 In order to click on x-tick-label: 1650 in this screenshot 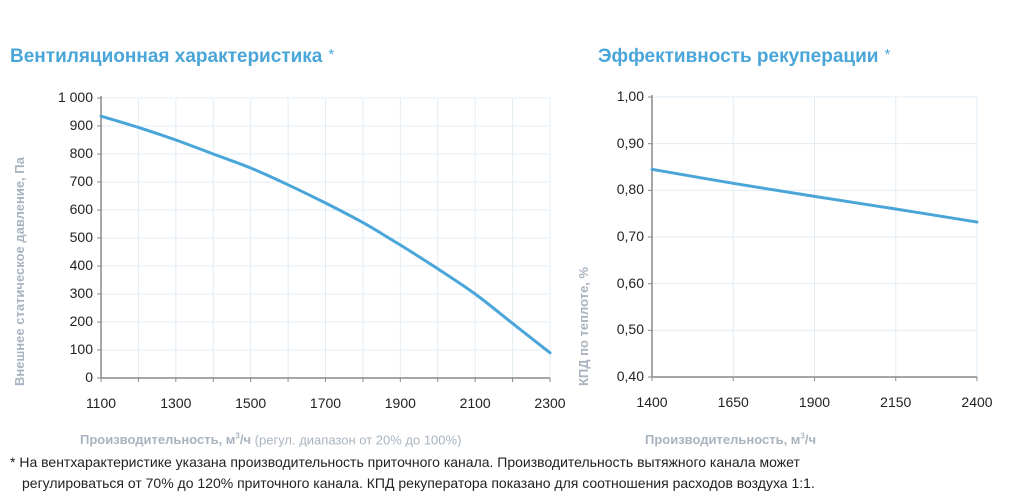, I will do `click(733, 402)`.